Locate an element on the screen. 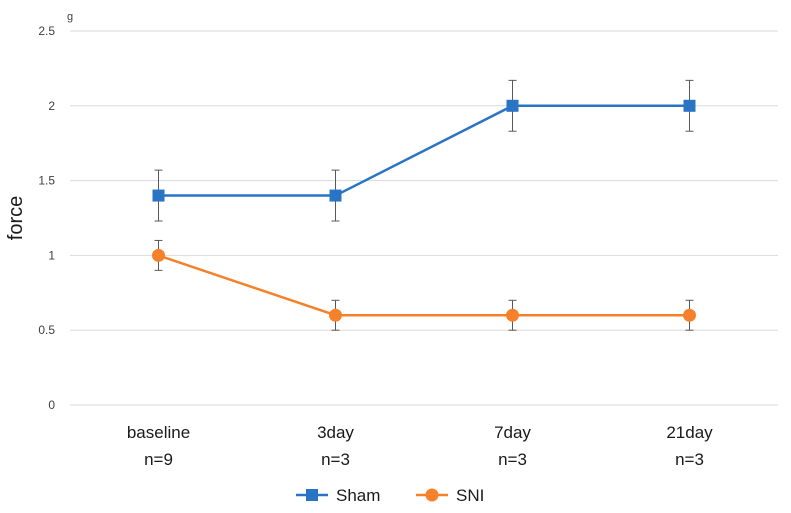  legend-item-sham: Sham is located at coordinates (338, 495).